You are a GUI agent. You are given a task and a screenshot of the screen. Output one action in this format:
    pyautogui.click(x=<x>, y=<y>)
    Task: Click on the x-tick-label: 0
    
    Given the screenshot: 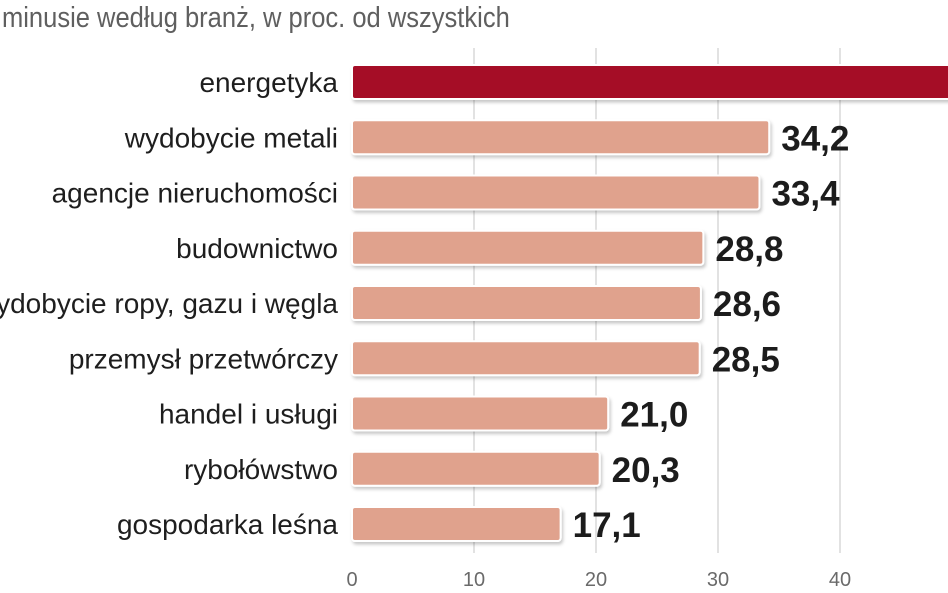 What is the action you would take?
    pyautogui.click(x=351, y=580)
    